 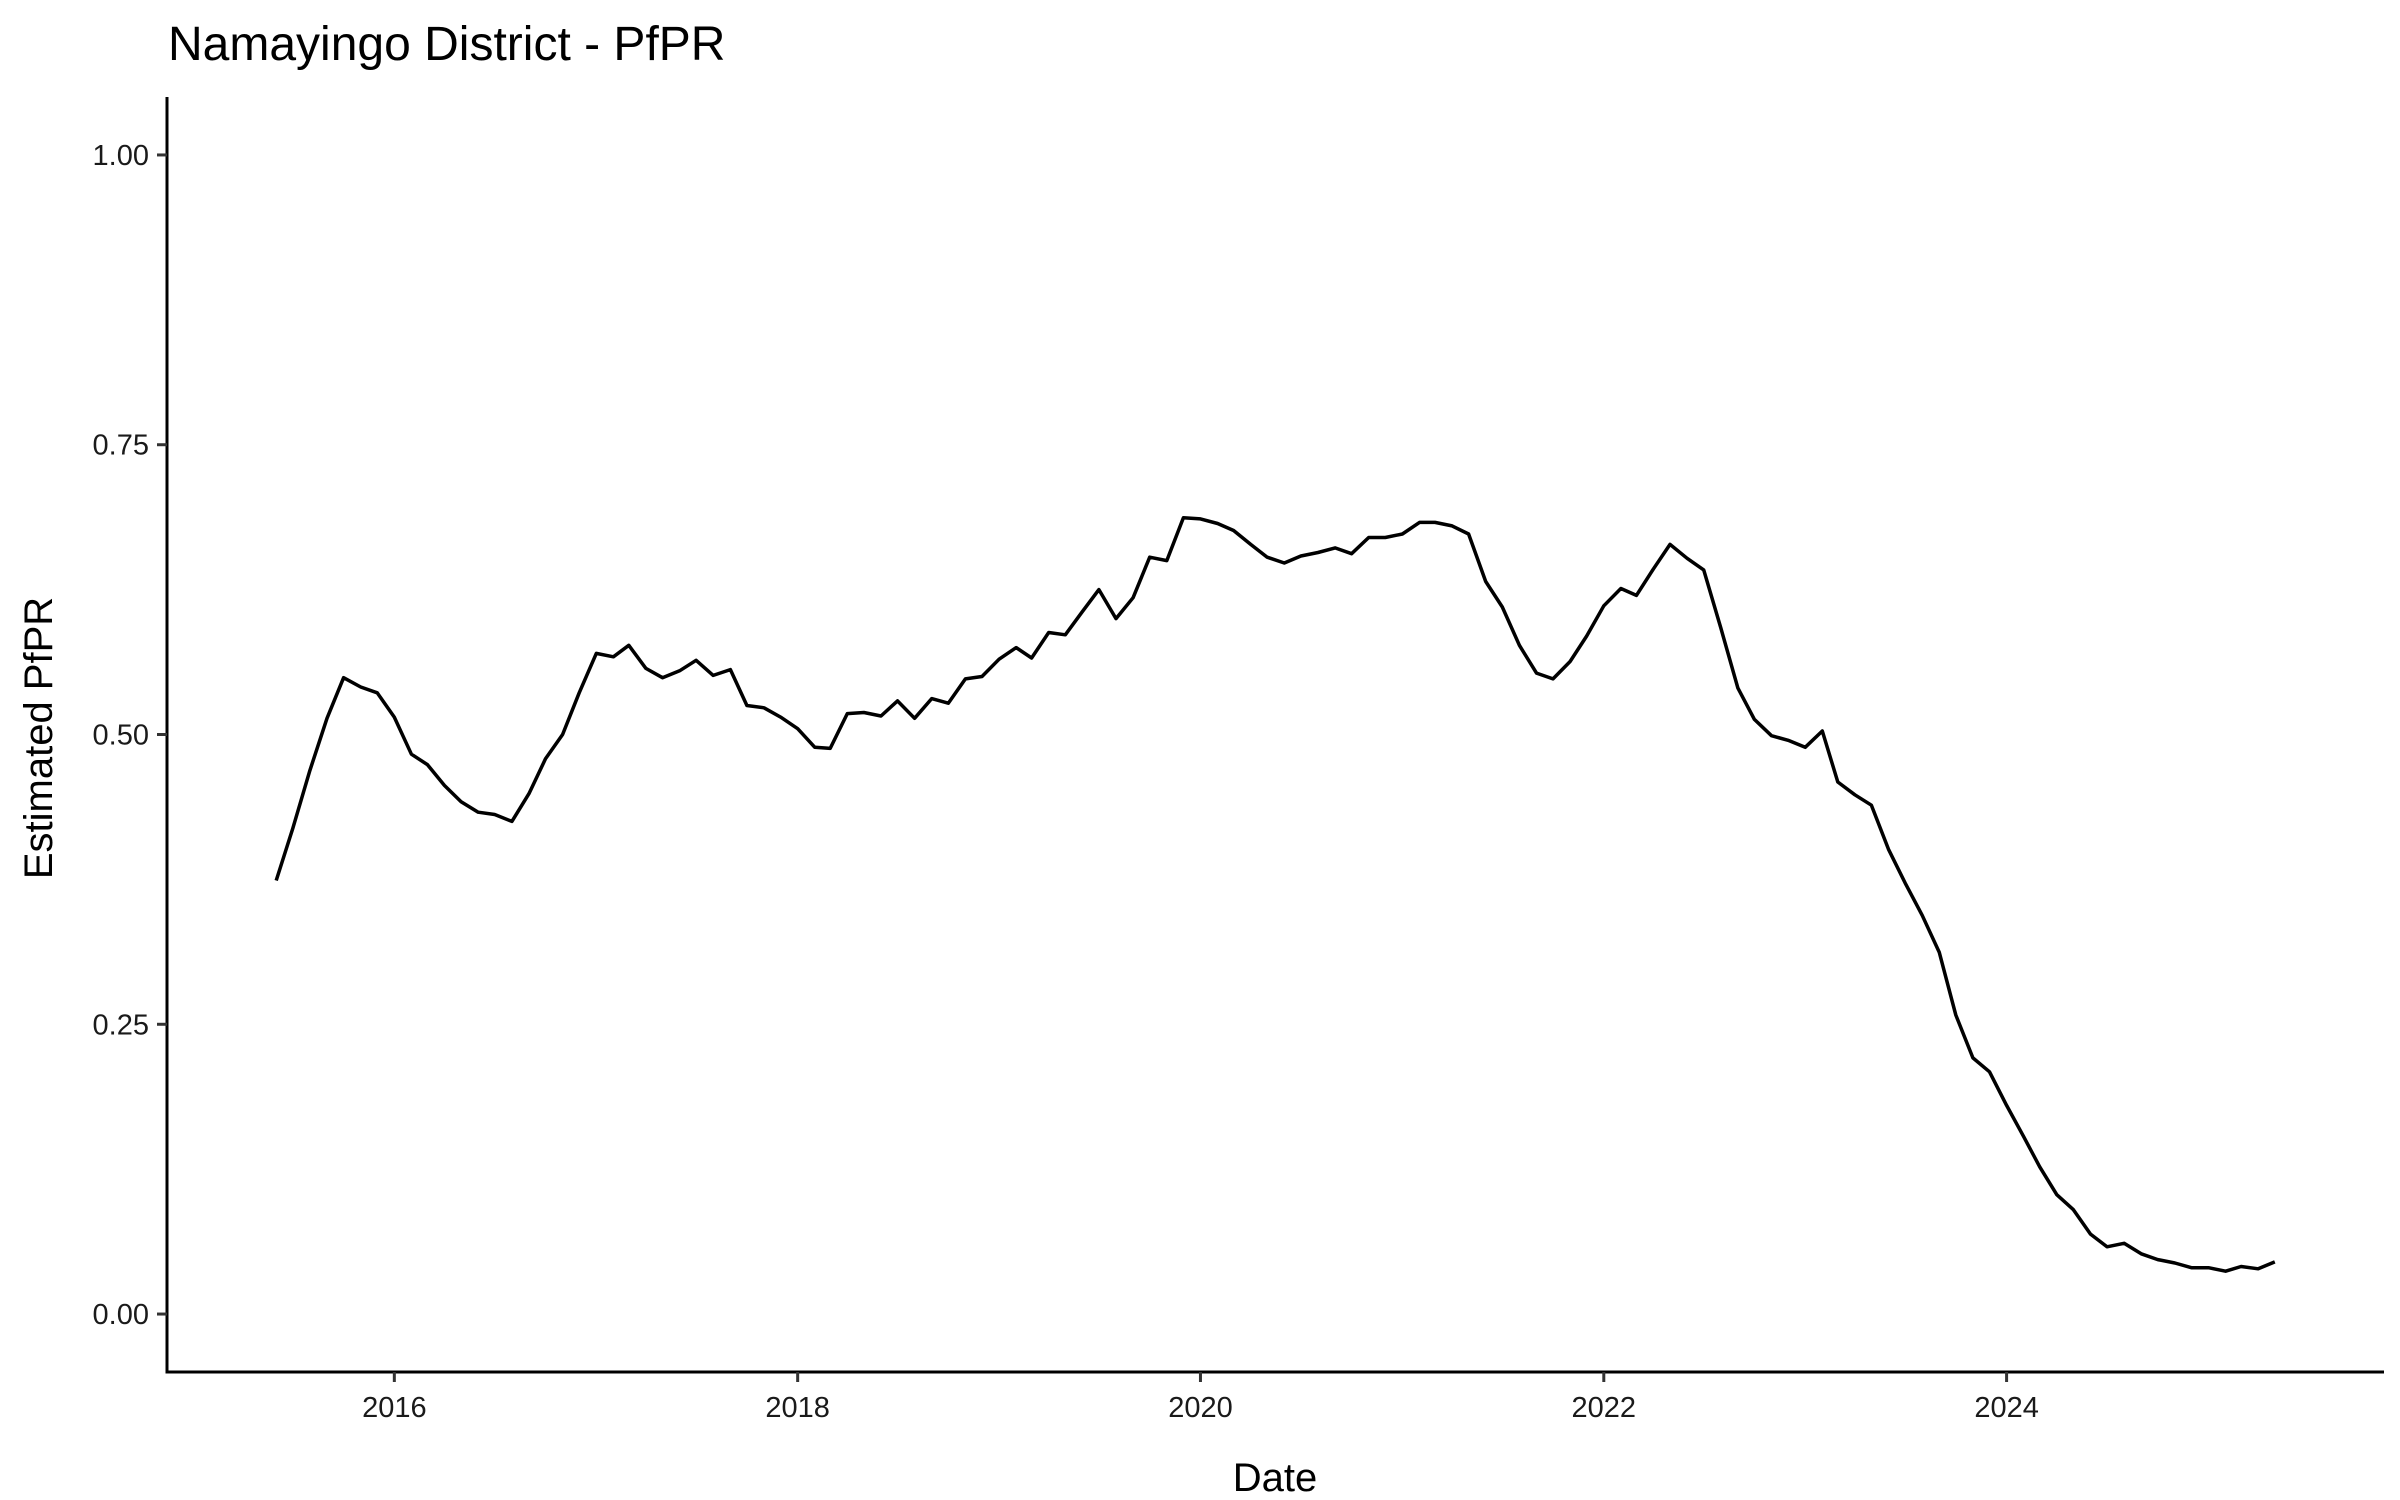 I want to click on x-tick-label: 2022, so click(x=1604, y=1408).